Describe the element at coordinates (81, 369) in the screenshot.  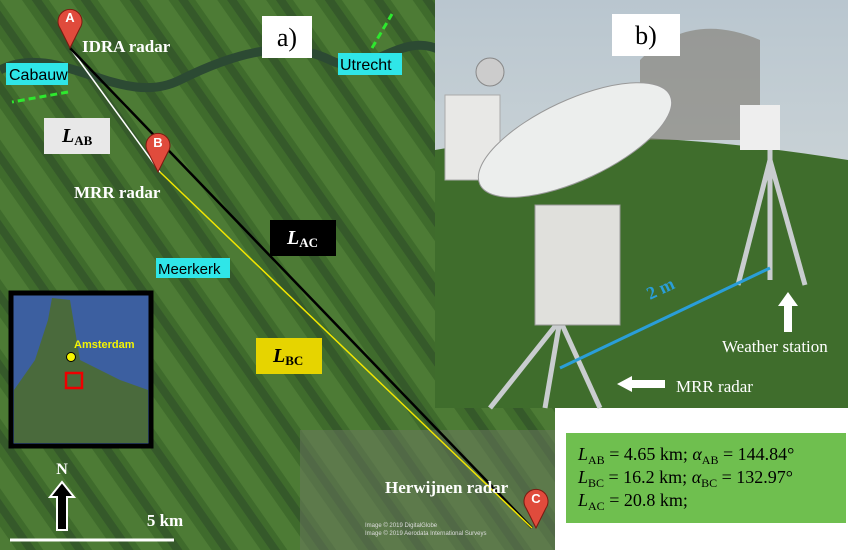
I see `inset-map: Amsterdam` at that location.